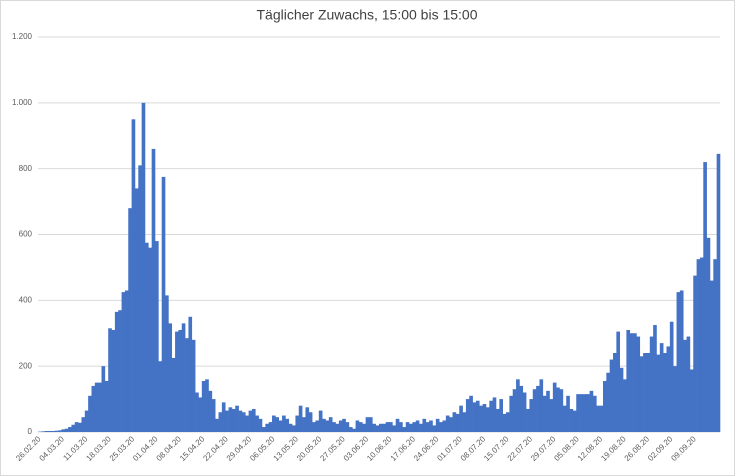 This screenshot has width=735, height=476. What do you see at coordinates (30, 431) in the screenshot?
I see `y-tick-label: 0` at bounding box center [30, 431].